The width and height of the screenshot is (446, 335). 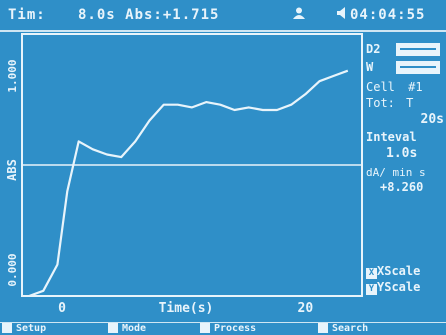 I want to click on interval-value: 1.0s, so click(x=402, y=153).